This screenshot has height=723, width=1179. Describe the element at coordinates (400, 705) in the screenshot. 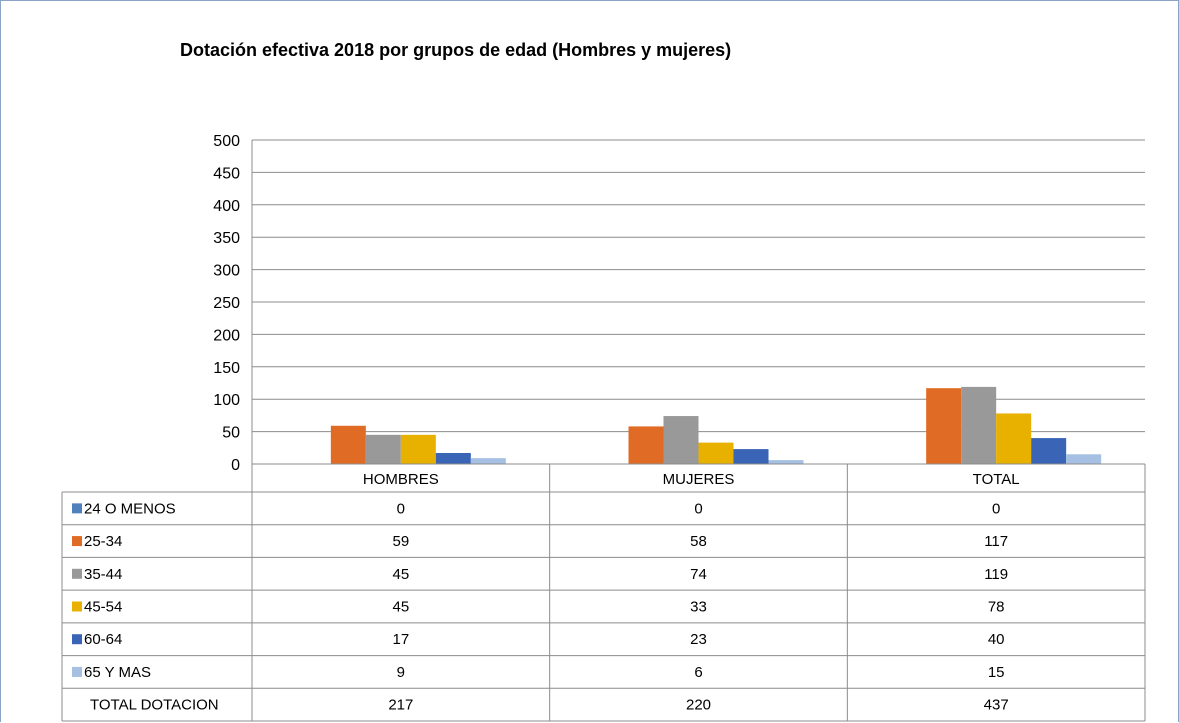

I see `data-label: 217` at that location.